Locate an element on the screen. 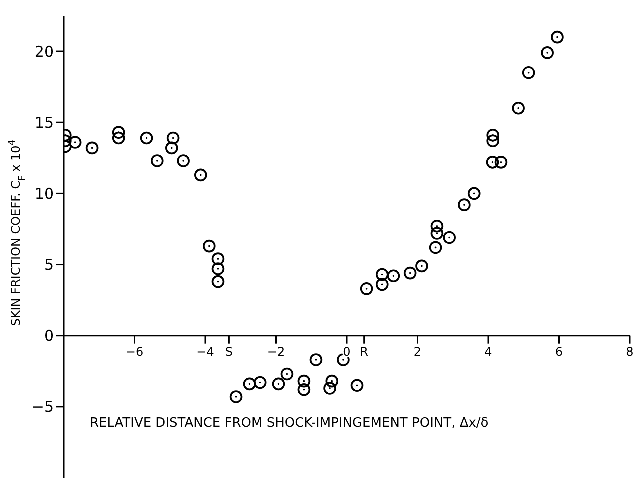 This screenshot has width=644, height=481. x-tick-label: 2 is located at coordinates (418, 351).